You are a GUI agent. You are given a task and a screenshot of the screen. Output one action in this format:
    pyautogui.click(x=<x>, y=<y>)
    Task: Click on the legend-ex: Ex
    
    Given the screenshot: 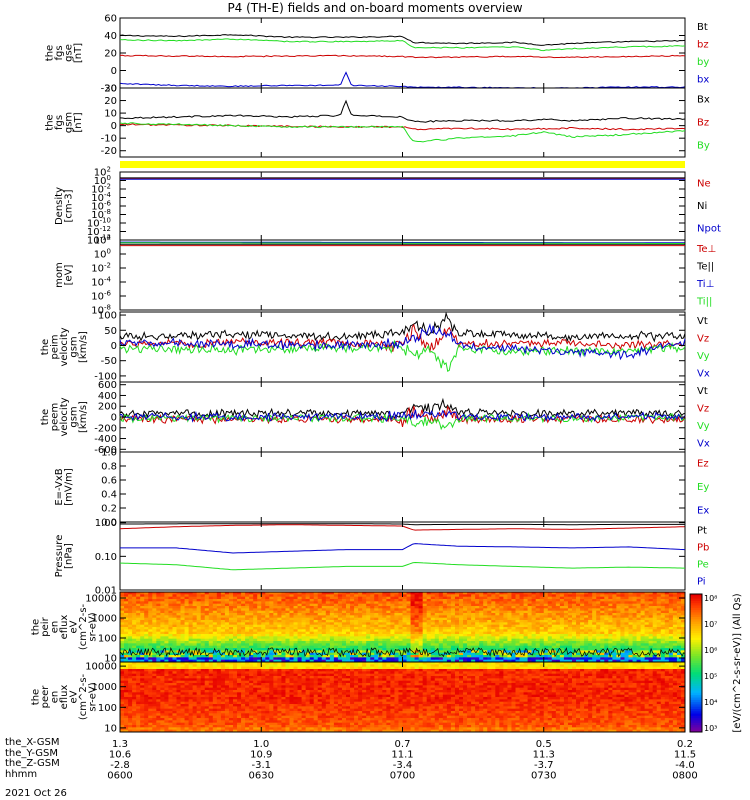 What is the action you would take?
    pyautogui.click(x=703, y=510)
    